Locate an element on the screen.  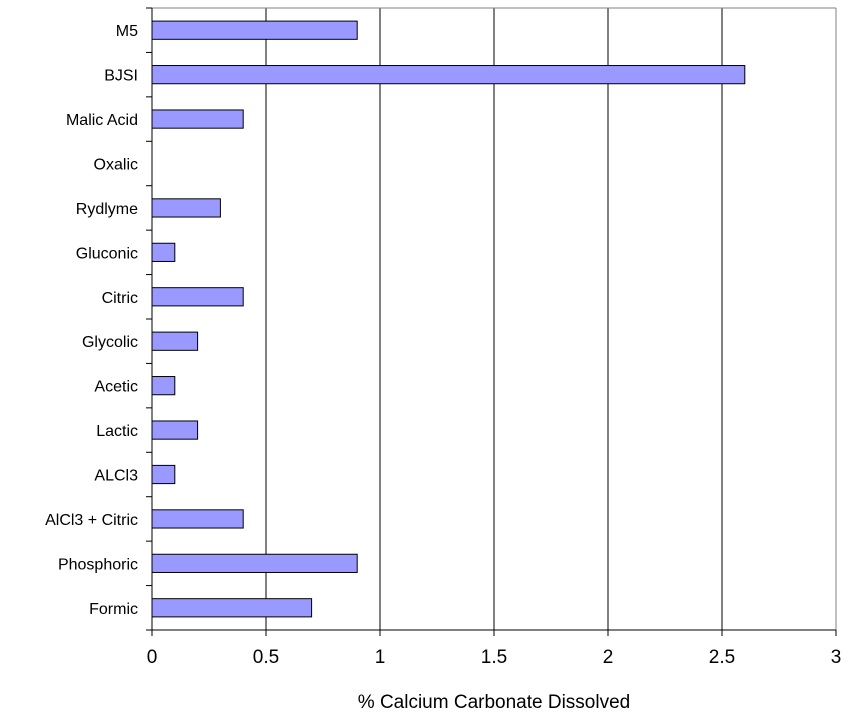
x-axis-ticks is located at coordinates (494, 633).